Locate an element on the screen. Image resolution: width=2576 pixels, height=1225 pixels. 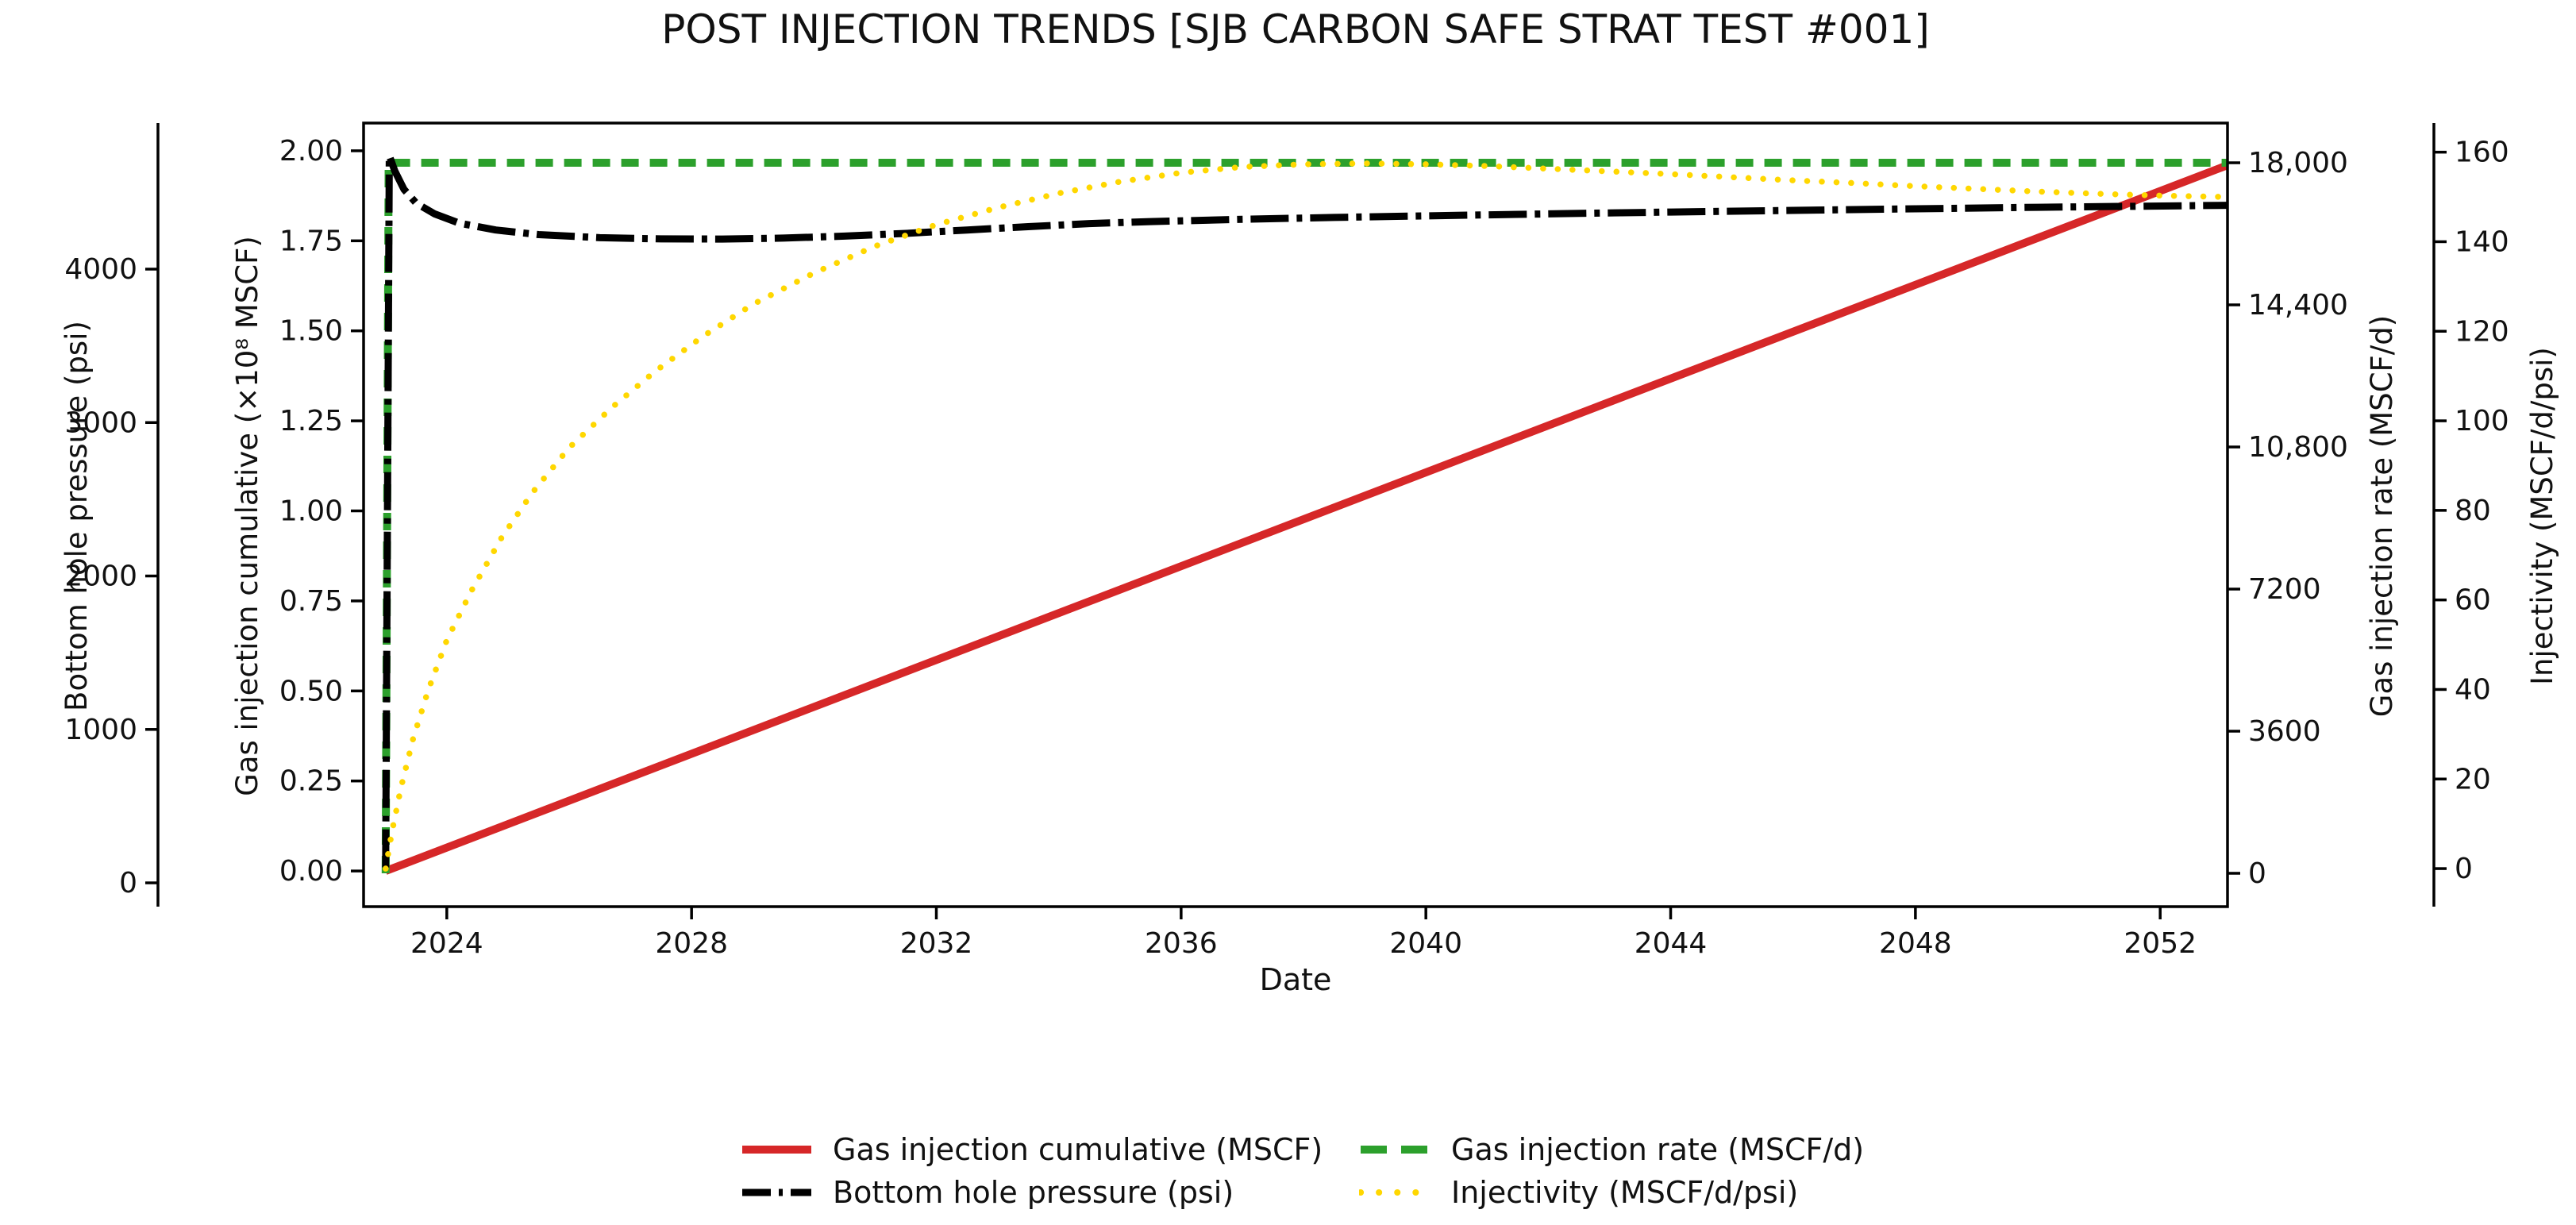
pressure-tick-label: 3000 is located at coordinates (100, 422).